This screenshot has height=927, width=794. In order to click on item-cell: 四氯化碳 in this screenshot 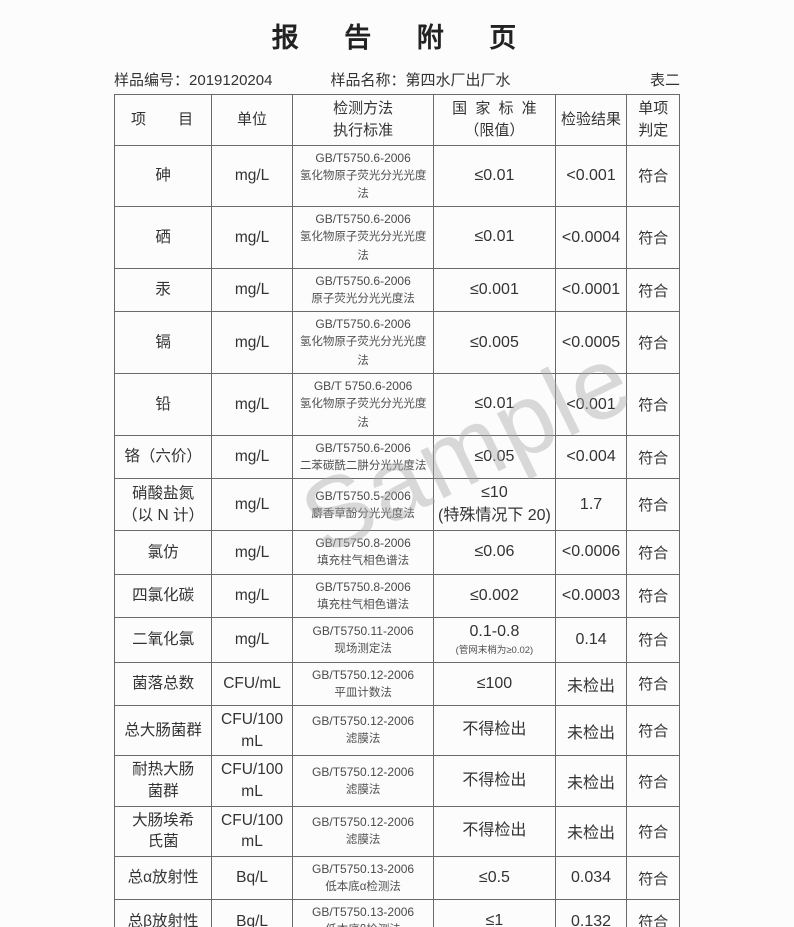, I will do `click(163, 595)`.